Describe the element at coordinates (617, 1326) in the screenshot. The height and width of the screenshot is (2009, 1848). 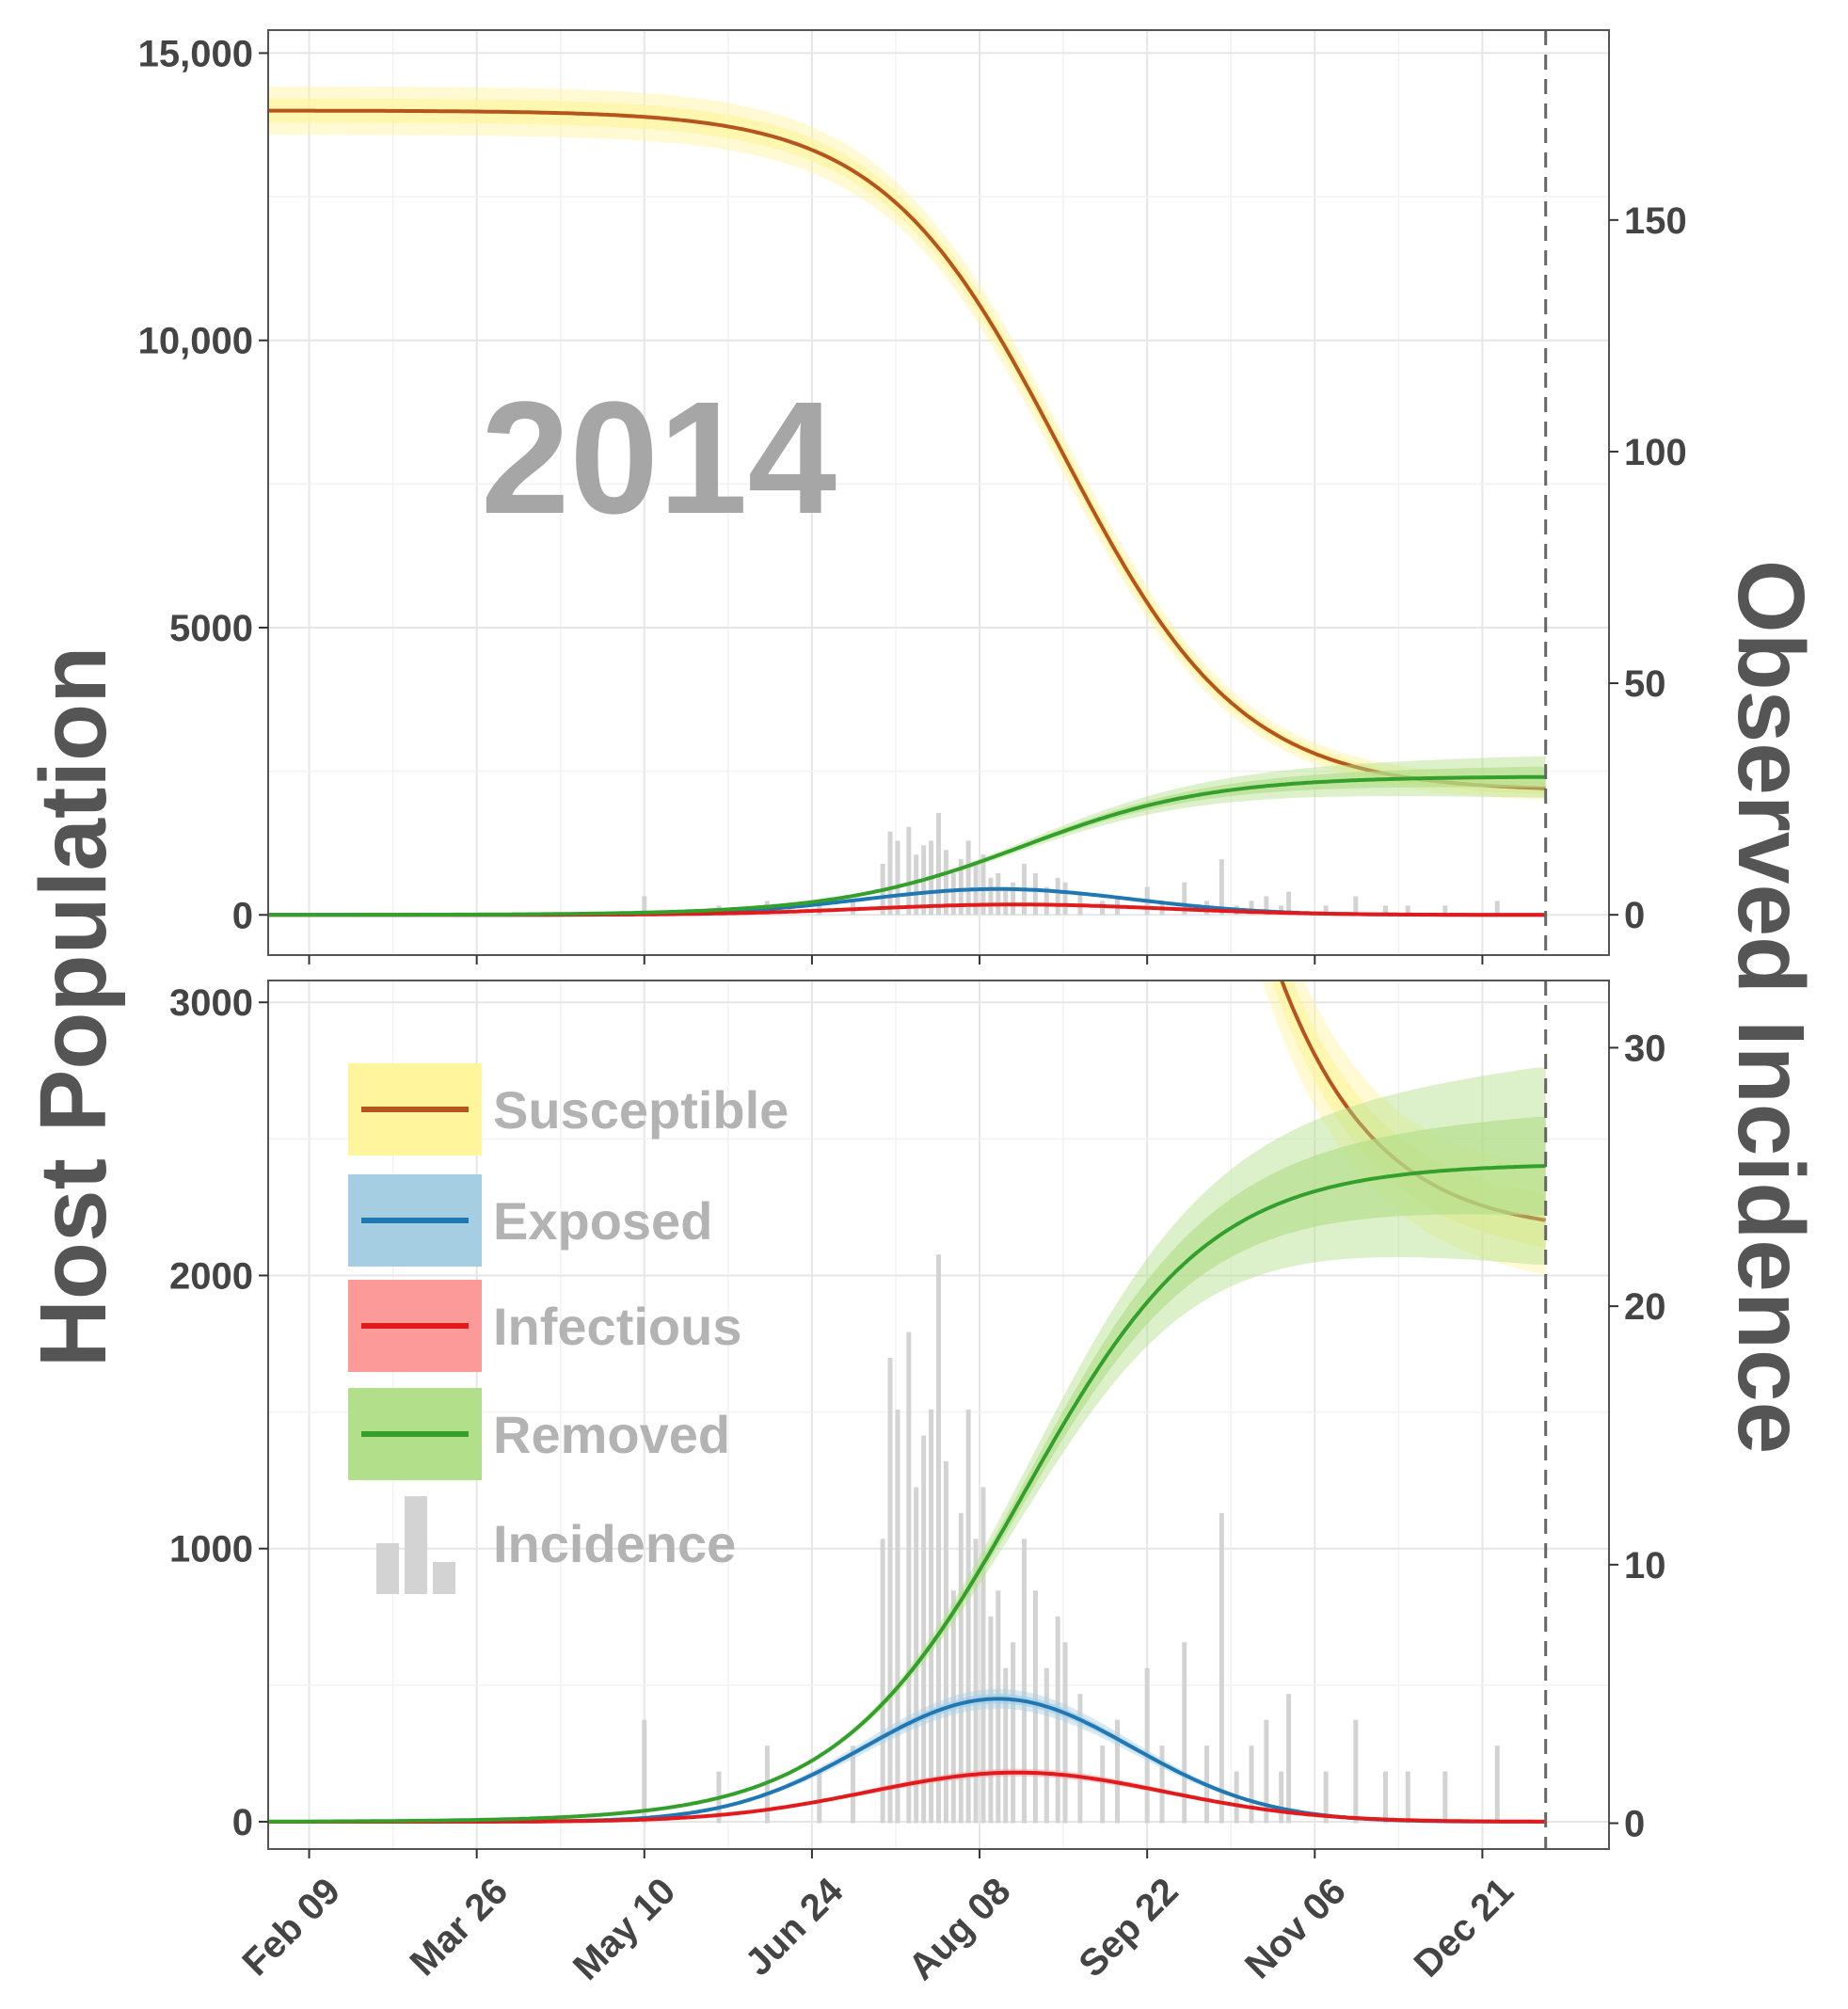
I see `legend-label-infectious: Infectious` at that location.